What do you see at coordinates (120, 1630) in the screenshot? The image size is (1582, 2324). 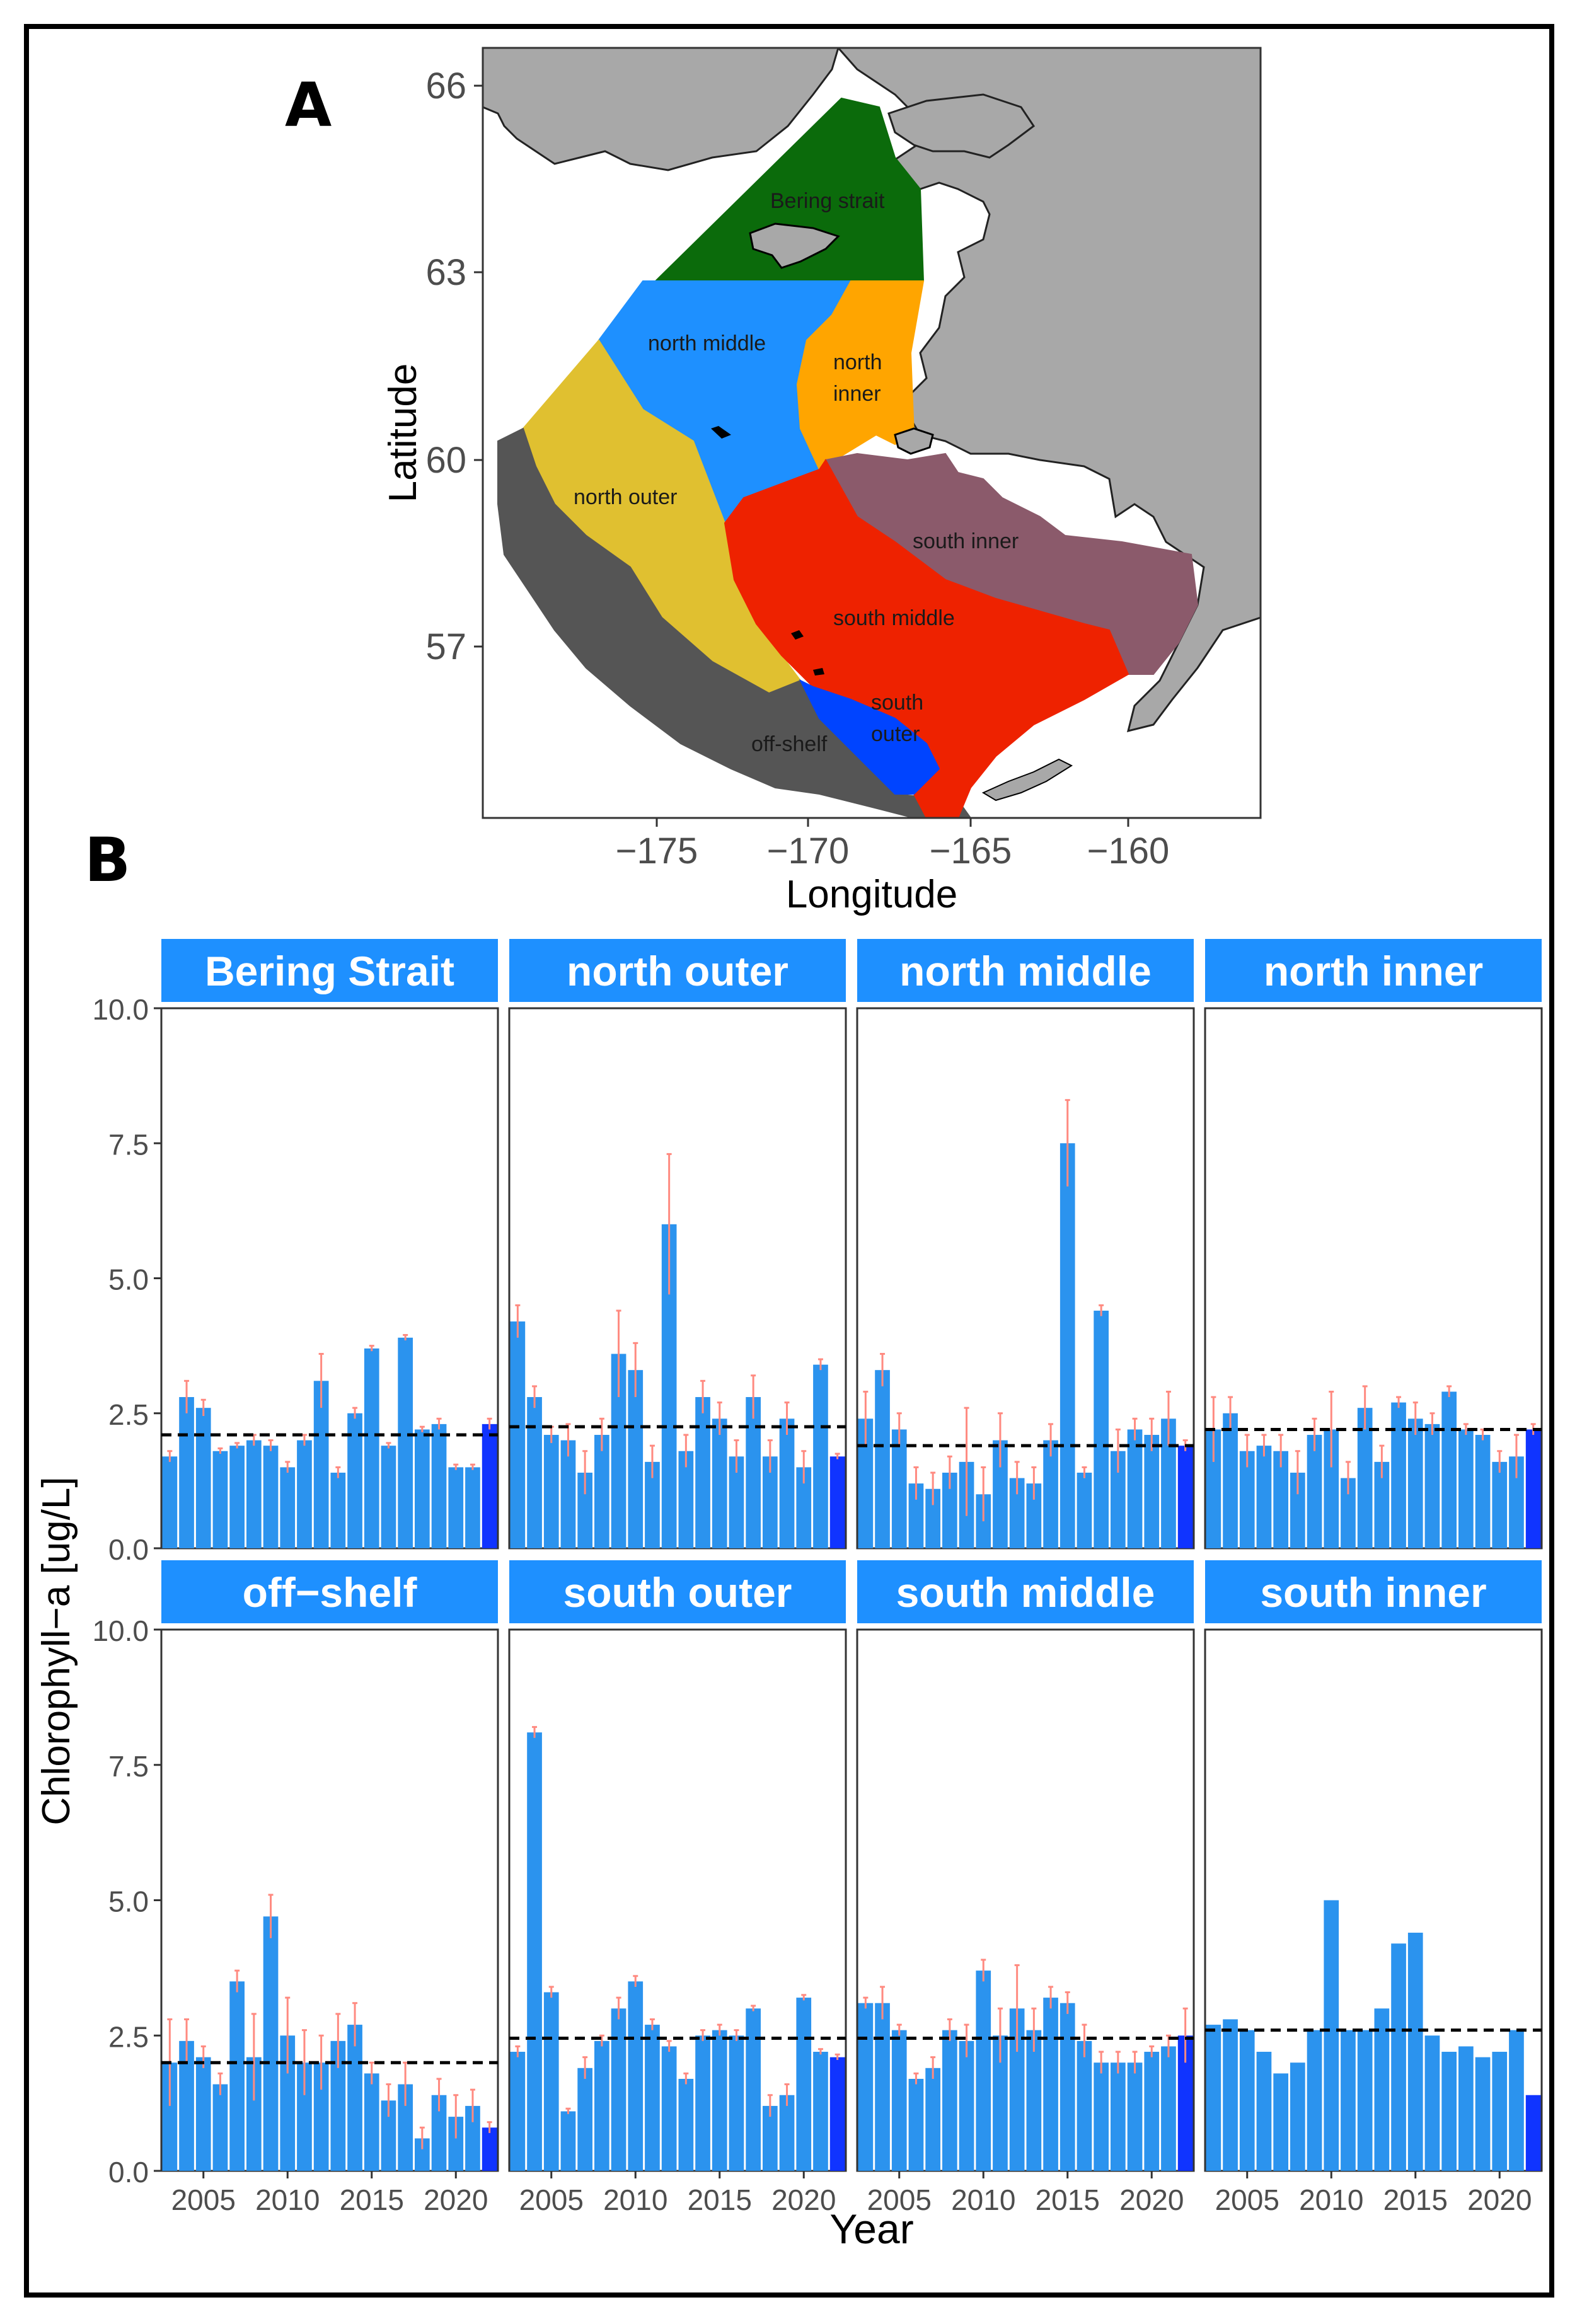 I see `y-tick-label: 10.0` at bounding box center [120, 1630].